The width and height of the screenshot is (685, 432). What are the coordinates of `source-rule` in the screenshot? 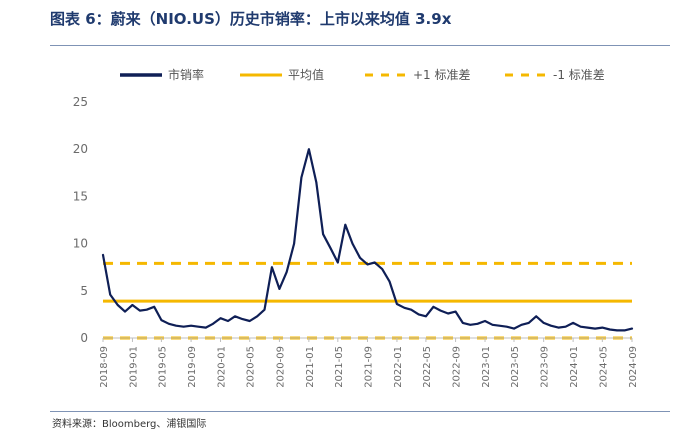 It's located at (360, 411).